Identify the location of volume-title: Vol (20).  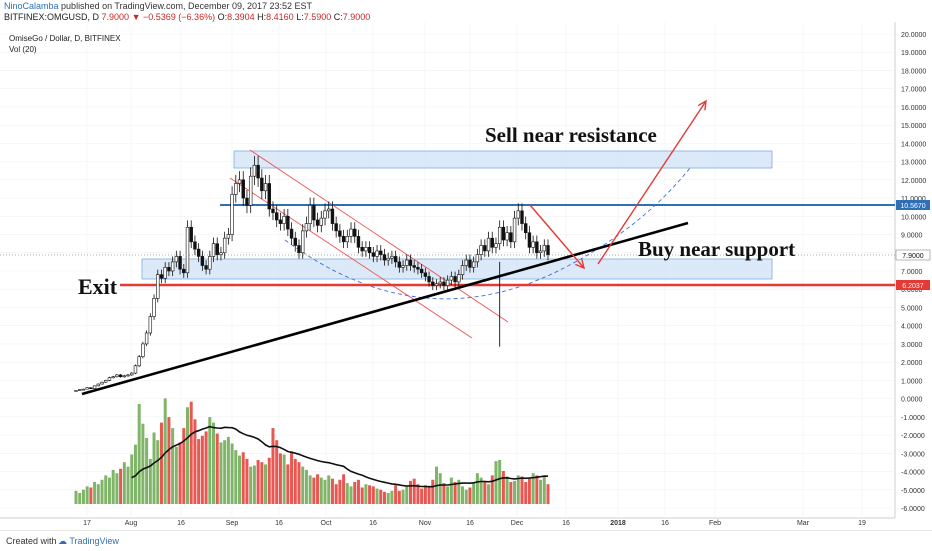
(23, 49).